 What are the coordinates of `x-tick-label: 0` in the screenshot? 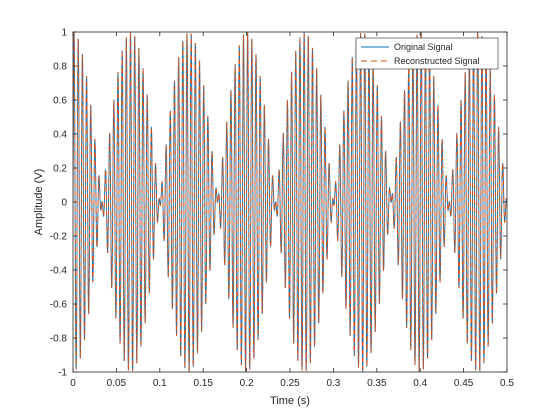 It's located at (73, 383).